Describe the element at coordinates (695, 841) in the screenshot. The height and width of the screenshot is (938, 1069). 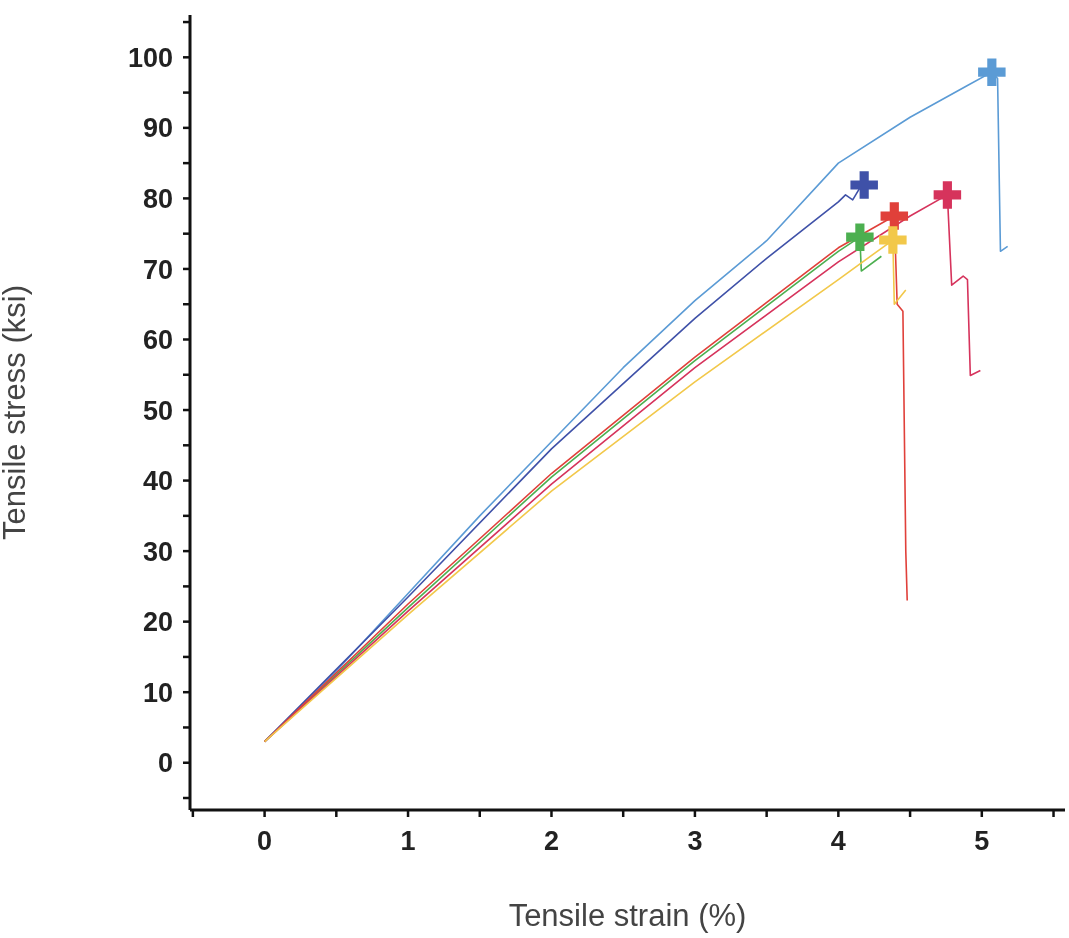
I see `x-tick-label: 3` at that location.